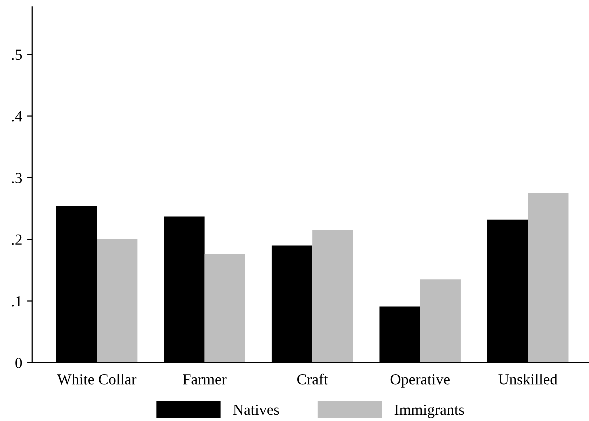 Image resolution: width=589 pixels, height=421 pixels. Describe the element at coordinates (17, 117) in the screenshot. I see `y-tick-label: .4` at that location.